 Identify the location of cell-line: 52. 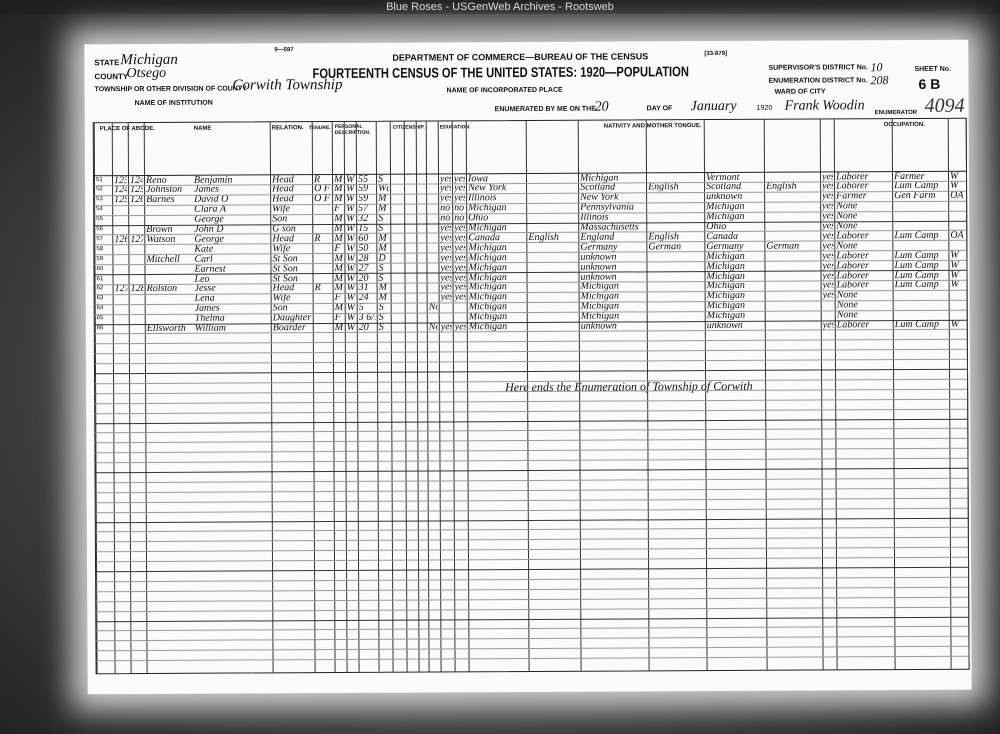
(99, 189).